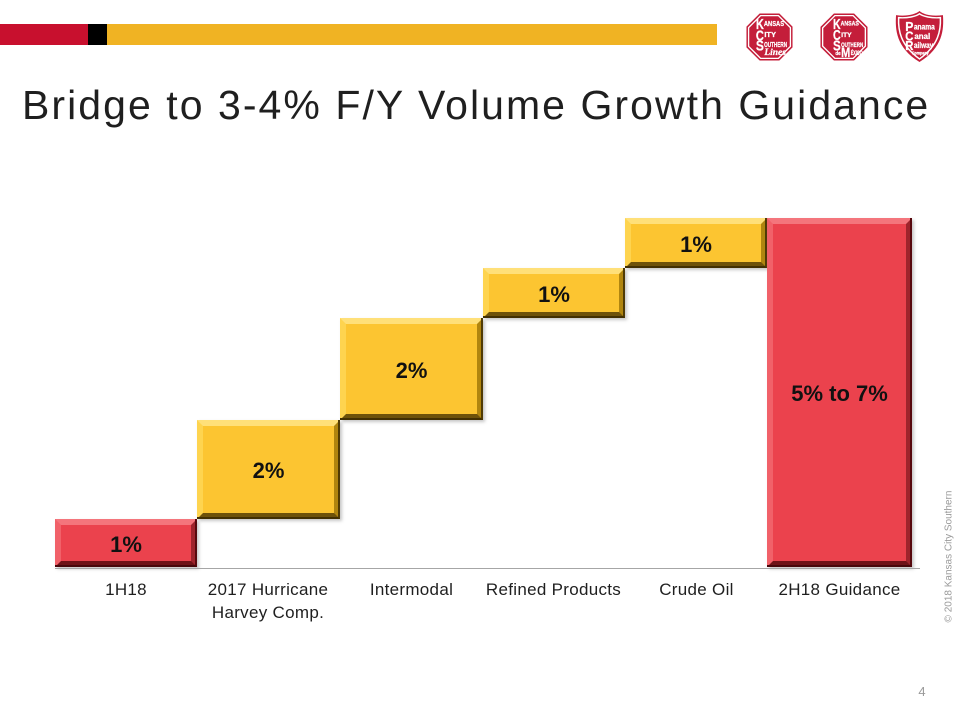  What do you see at coordinates (920, 52) in the screenshot?
I see `svg-text: Company` at bounding box center [920, 52].